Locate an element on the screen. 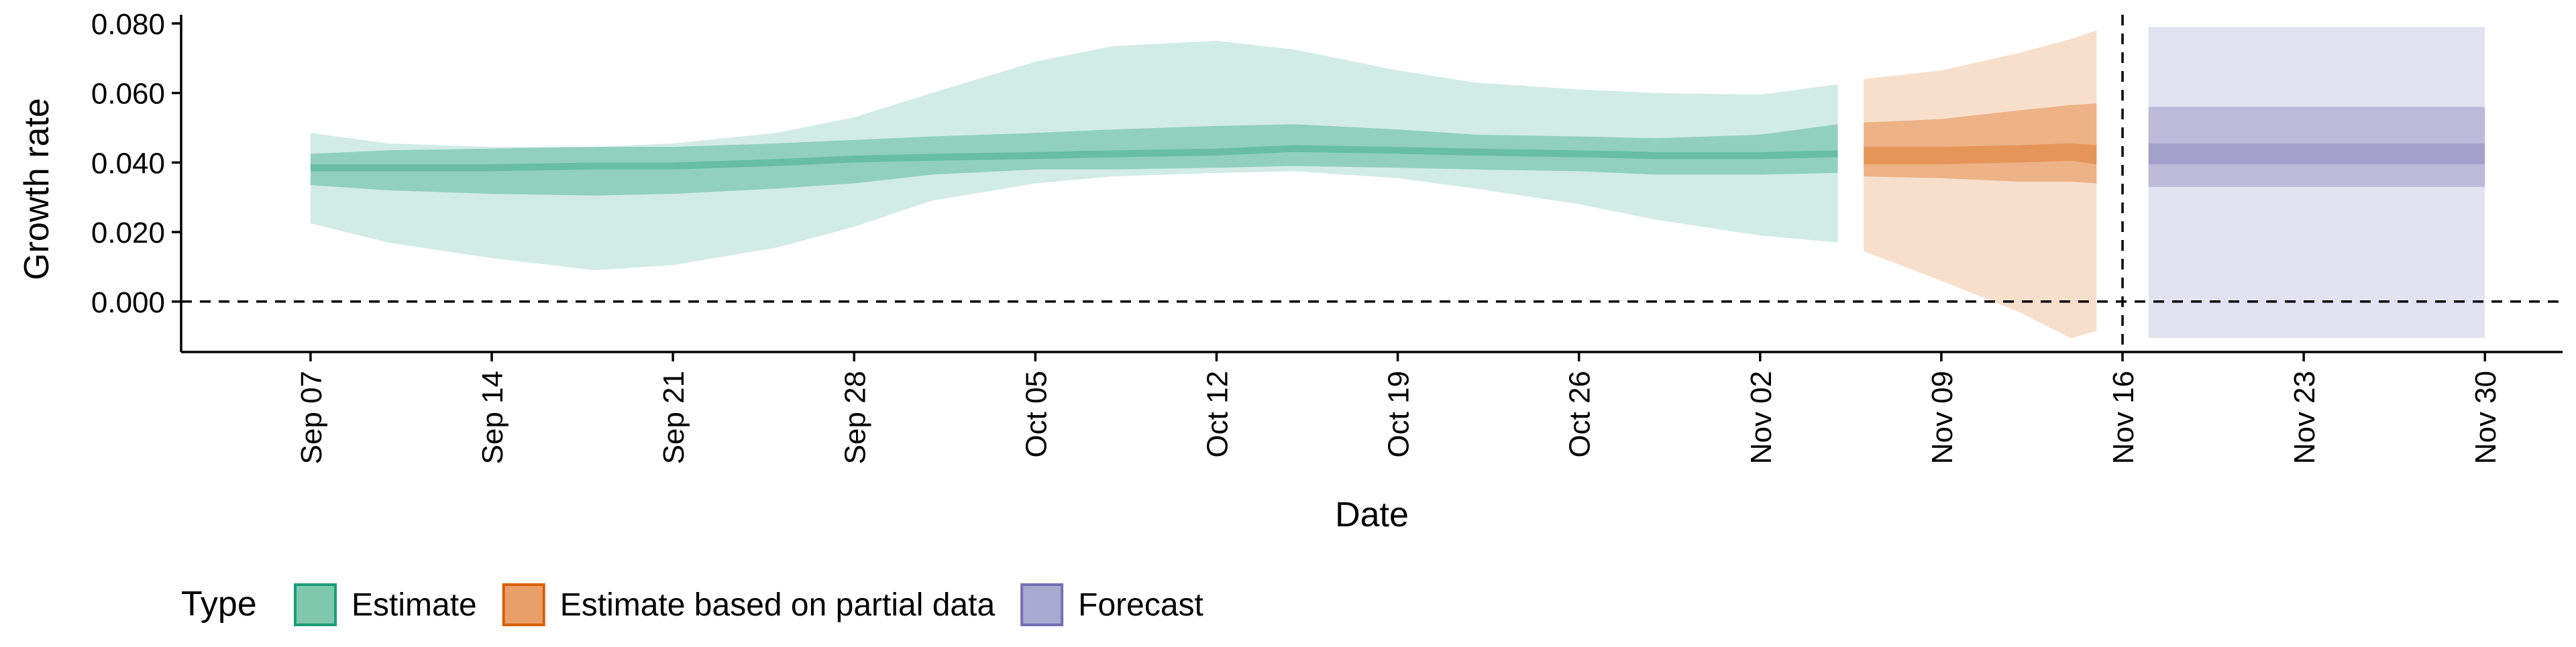 The height and width of the screenshot is (647, 2576). x-tick-label: Nov 16 is located at coordinates (2123, 417).